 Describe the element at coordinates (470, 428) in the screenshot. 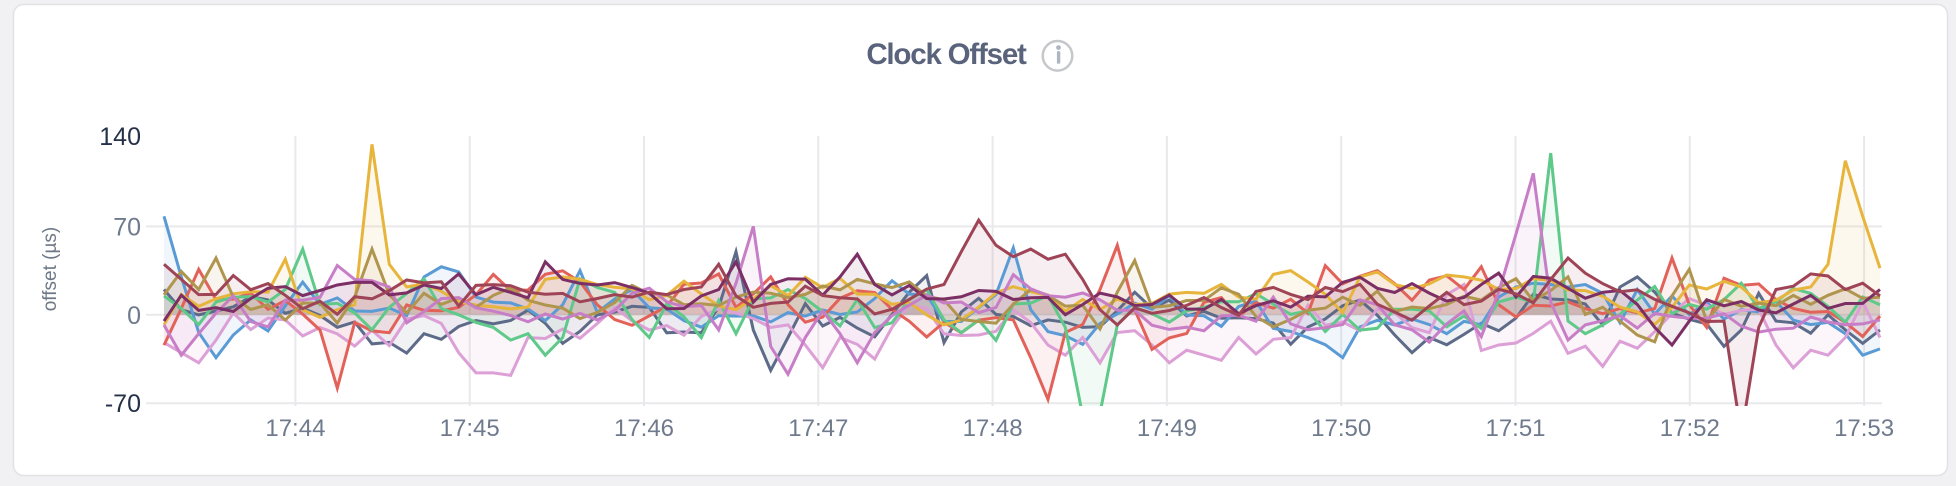

I see `svg-text: 17:45` at that location.